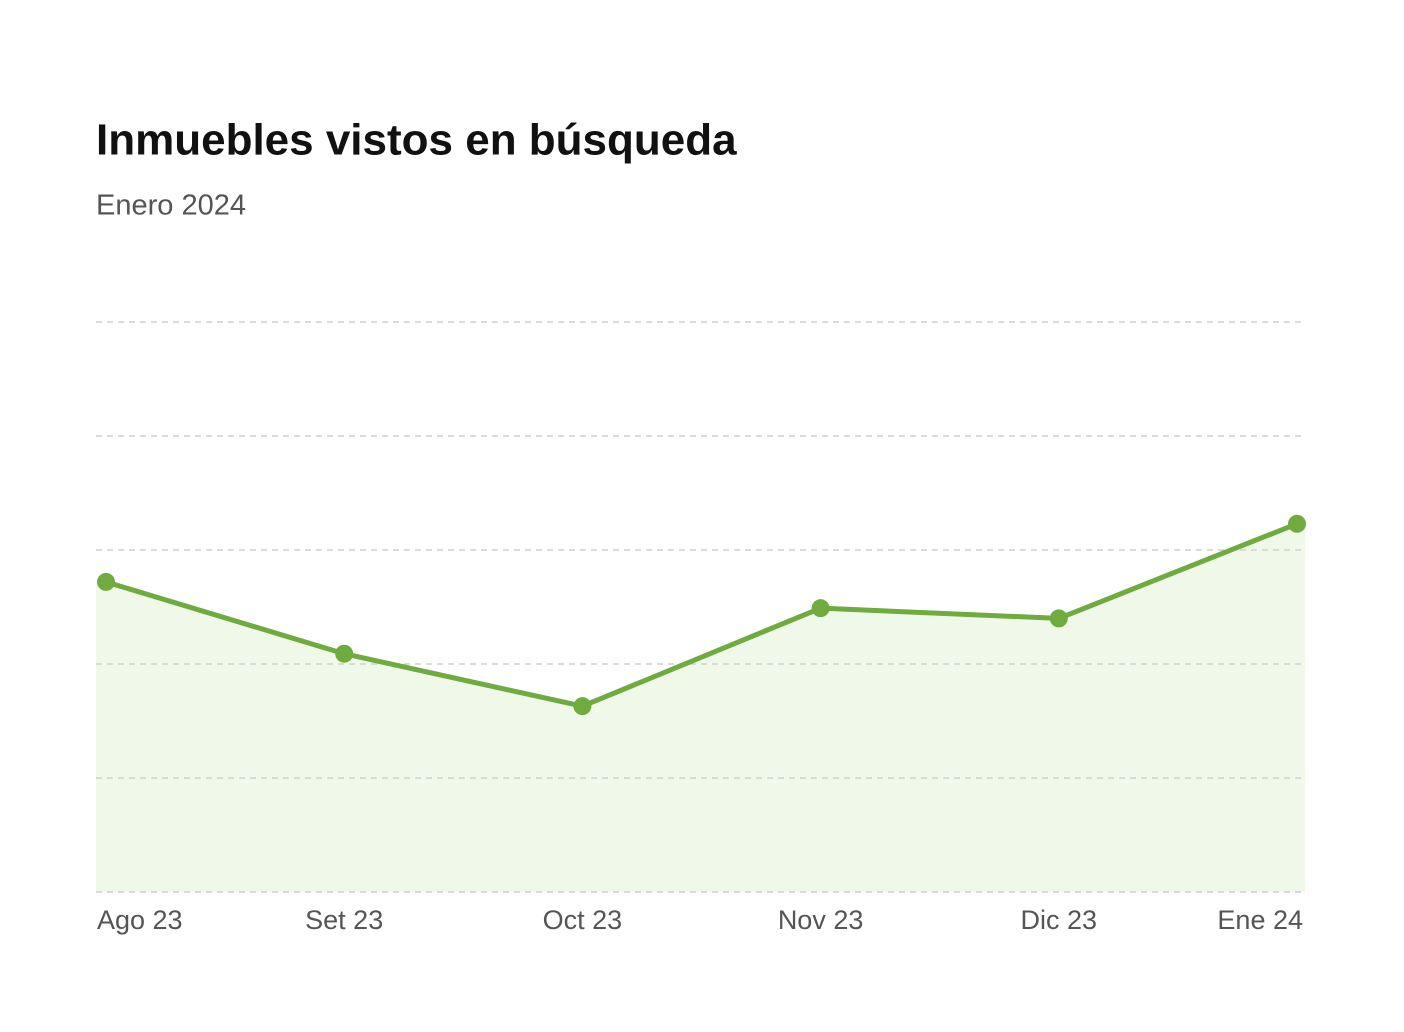 The image size is (1404, 1032). Describe the element at coordinates (344, 920) in the screenshot. I see `x-tick-label: Set 23` at that location.